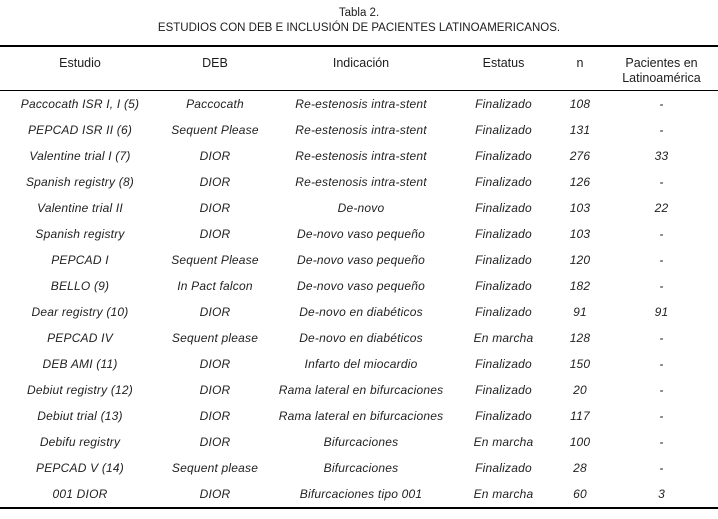 The height and width of the screenshot is (519, 718). I want to click on cell-n: 131, so click(580, 130).